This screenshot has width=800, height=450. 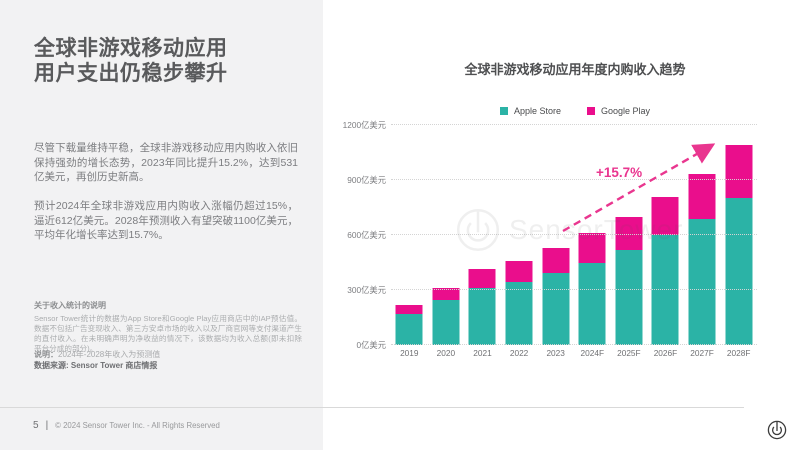 What do you see at coordinates (482, 353) in the screenshot?
I see `x-axis-tick-label: 2021` at bounding box center [482, 353].